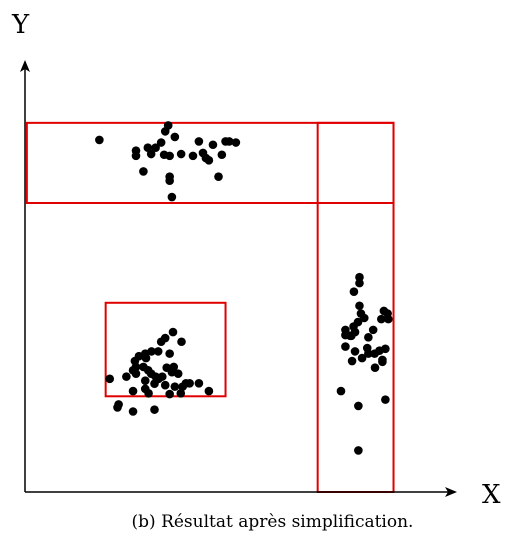 This screenshot has height=544, width=507. What do you see at coordinates (21, 25) in the screenshot?
I see `y-axis-label: Y` at bounding box center [21, 25].